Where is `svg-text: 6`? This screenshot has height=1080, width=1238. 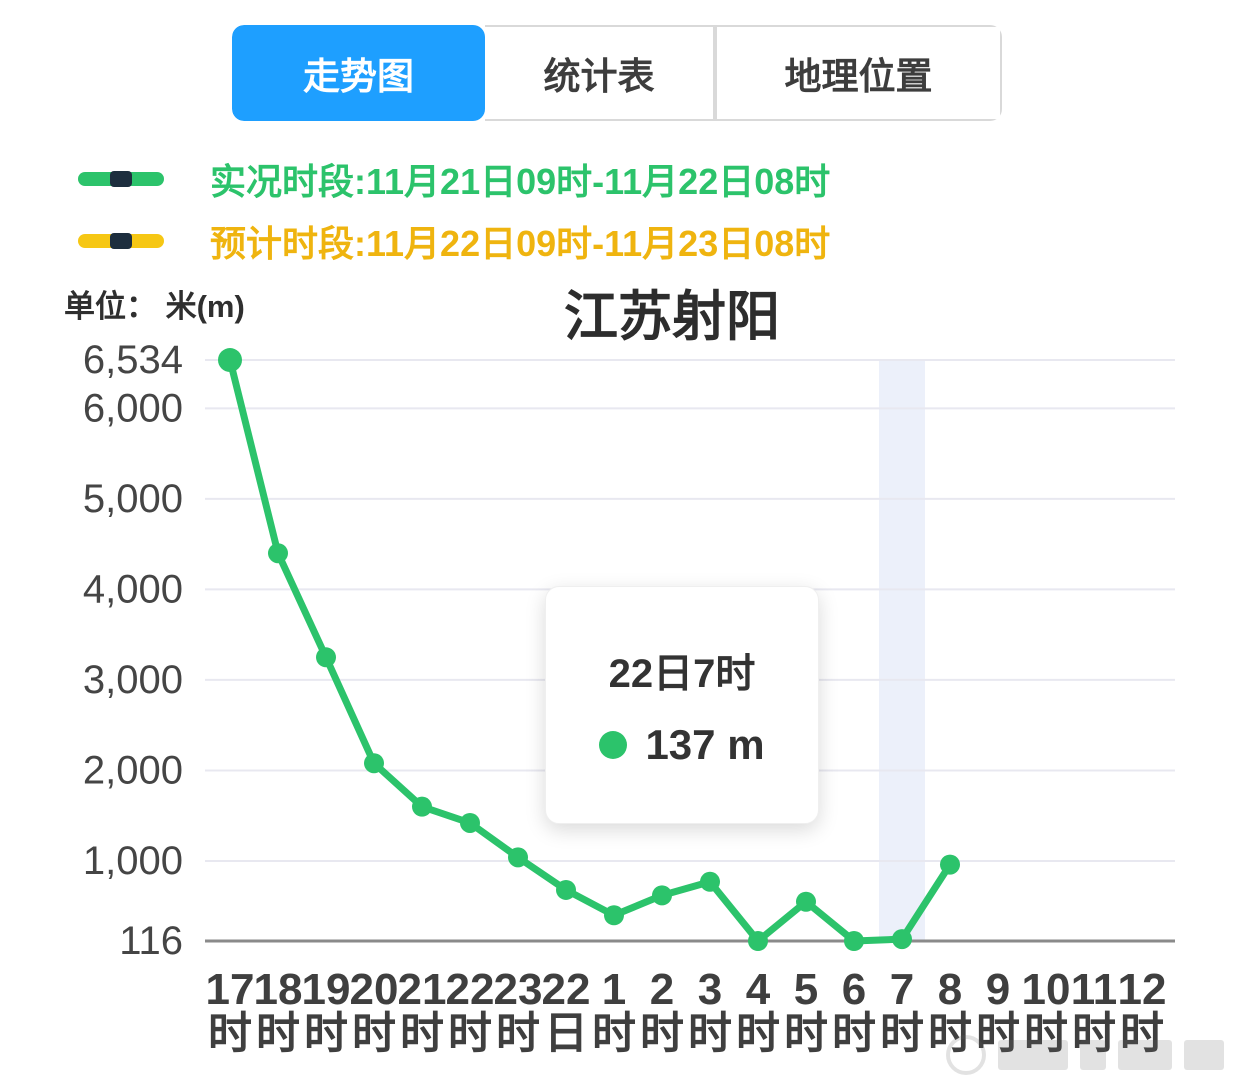 svg-text: 6 is located at coordinates (854, 989).